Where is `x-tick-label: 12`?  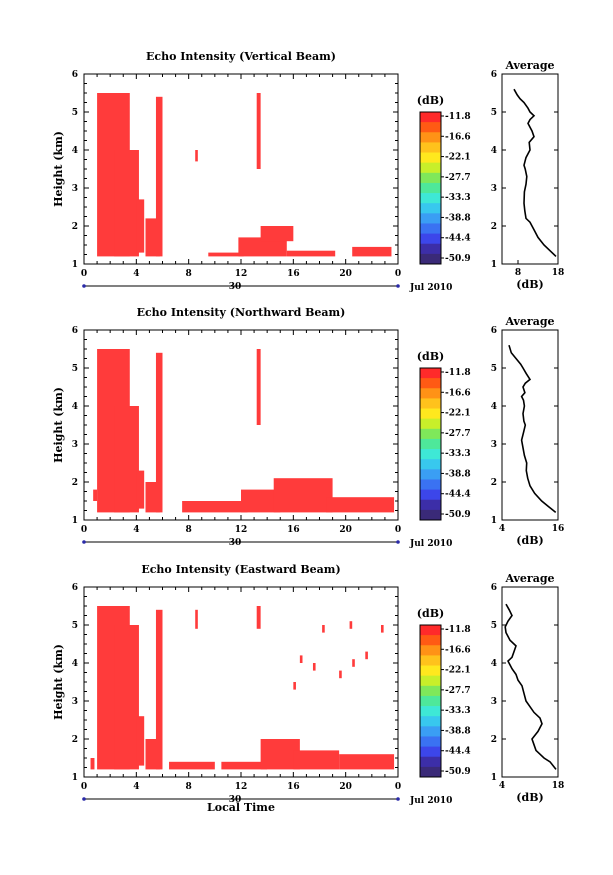 x-tick-label: 12 is located at coordinates (241, 787).